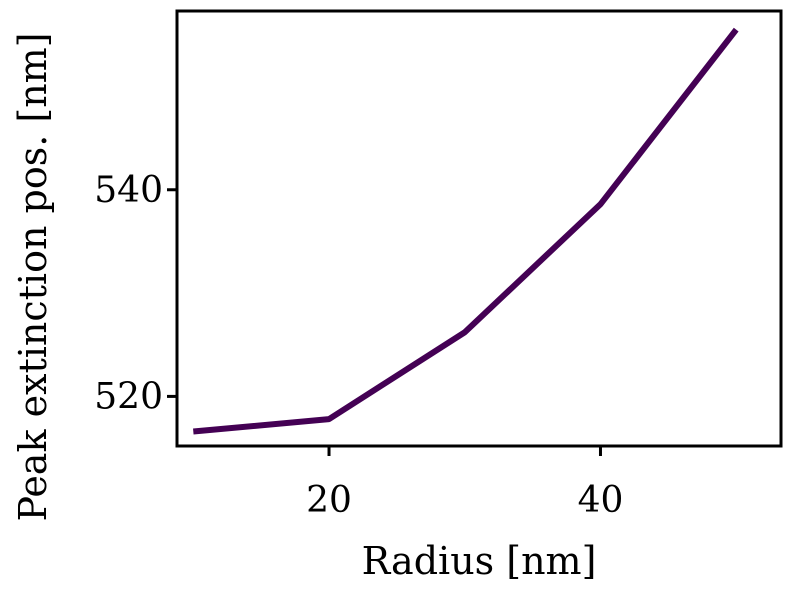  I want to click on x-axis-label: Radius [nm], so click(479, 561).